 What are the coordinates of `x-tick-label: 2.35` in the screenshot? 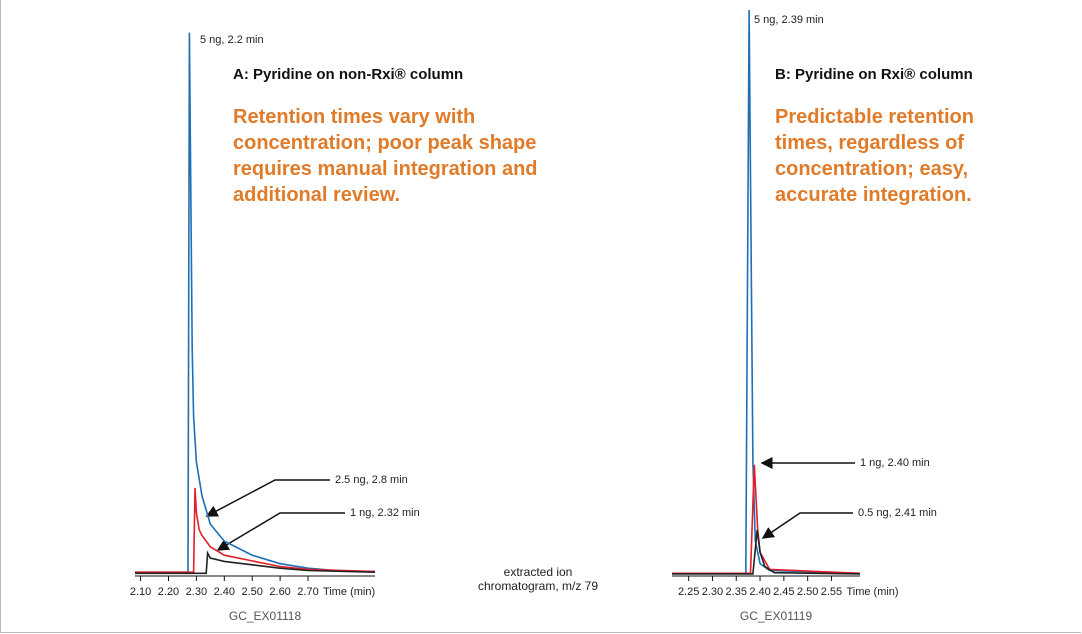 It's located at (736, 592).